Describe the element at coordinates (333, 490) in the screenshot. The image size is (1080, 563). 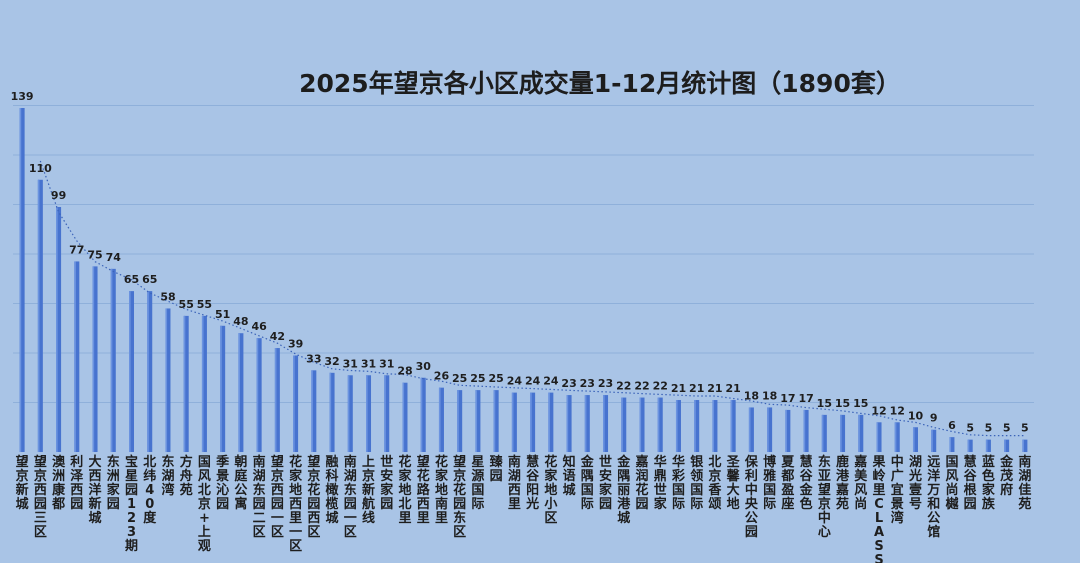
I see `category-label: 融科橄榄城` at that location.